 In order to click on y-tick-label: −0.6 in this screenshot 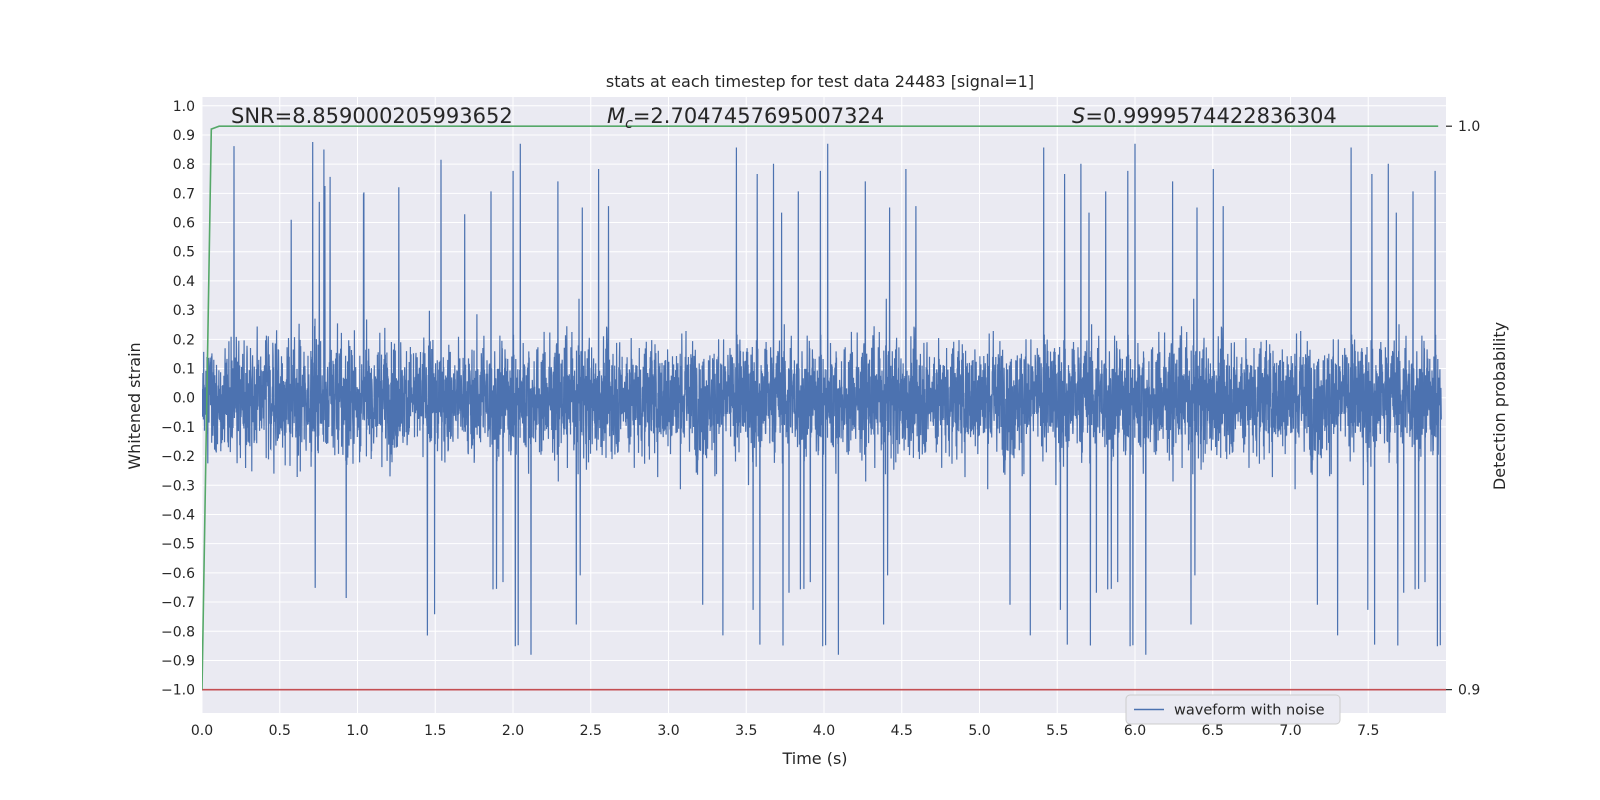, I will do `click(178, 574)`.